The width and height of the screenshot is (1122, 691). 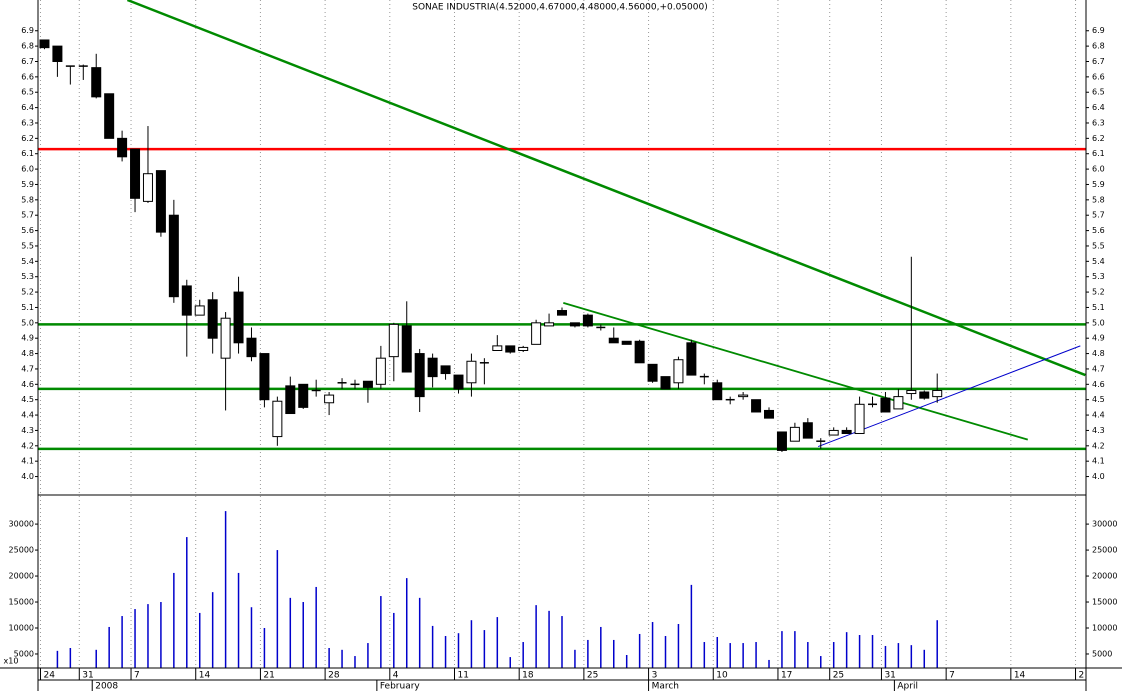 What do you see at coordinates (1098, 122) in the screenshot?
I see `y-tick-label-right: 6.3` at bounding box center [1098, 122].